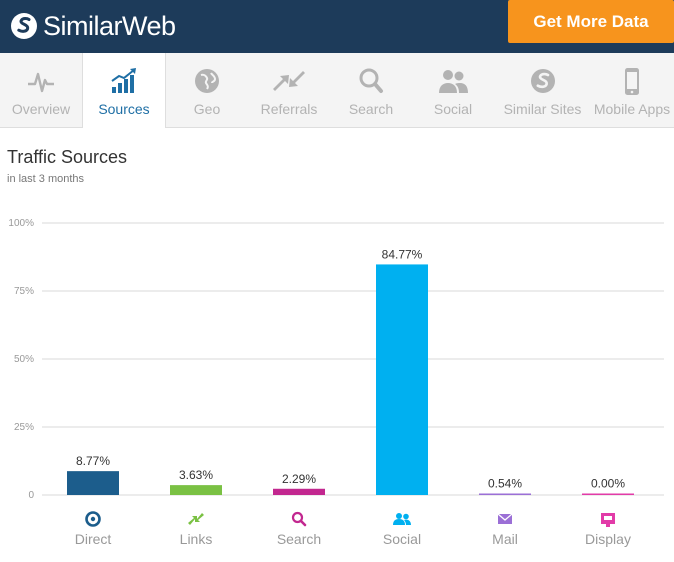 The image size is (674, 562). I want to click on globe-icon, so click(207, 81).